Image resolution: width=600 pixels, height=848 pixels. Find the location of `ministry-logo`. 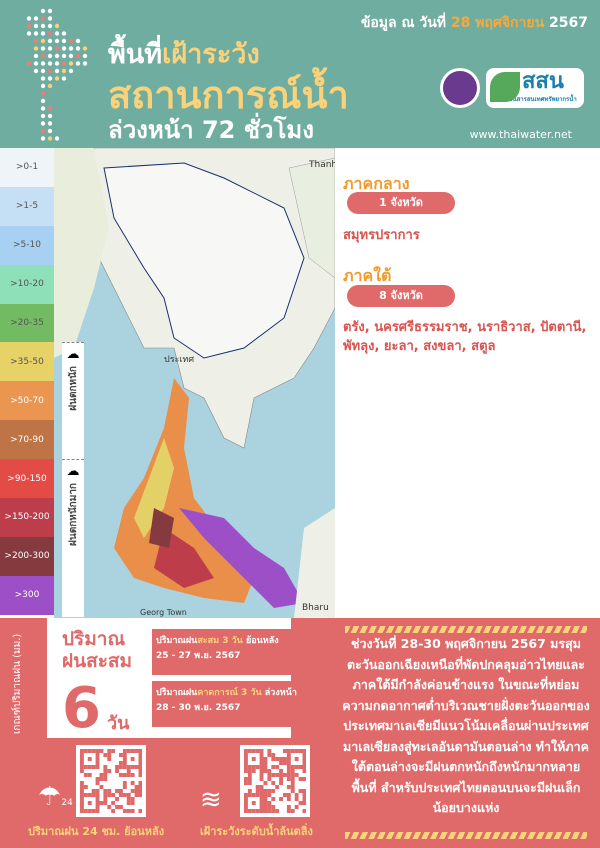

ministry-logo is located at coordinates (460, 88).